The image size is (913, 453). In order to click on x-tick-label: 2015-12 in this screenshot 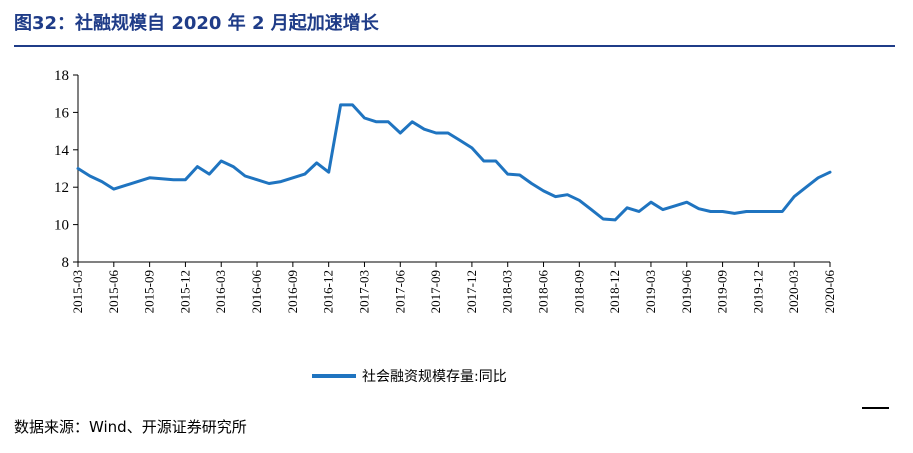, I will do `click(184, 291)`.